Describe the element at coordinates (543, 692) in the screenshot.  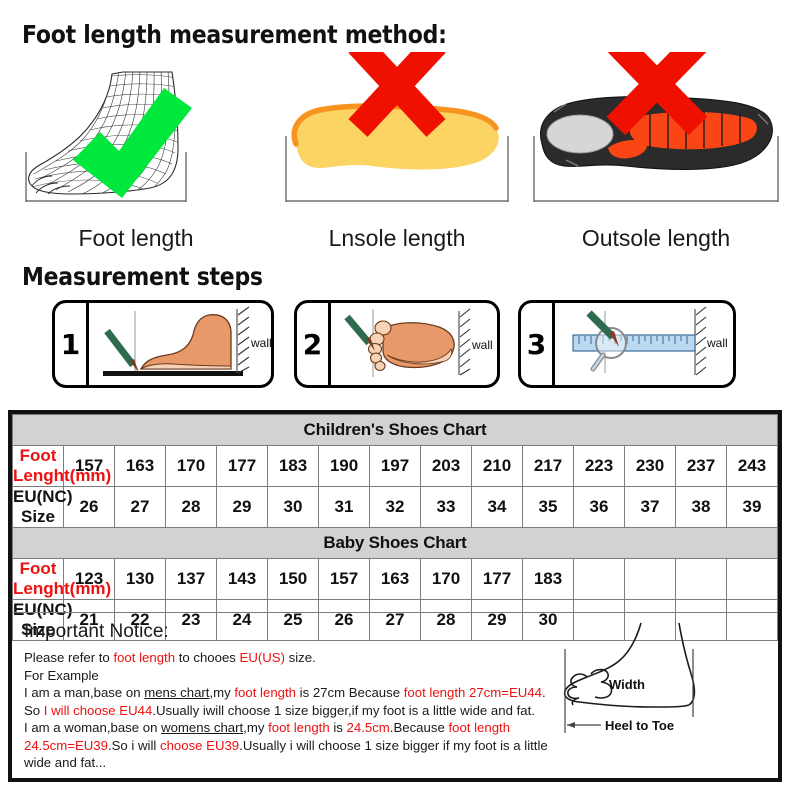
I see `notice-text: .` at that location.